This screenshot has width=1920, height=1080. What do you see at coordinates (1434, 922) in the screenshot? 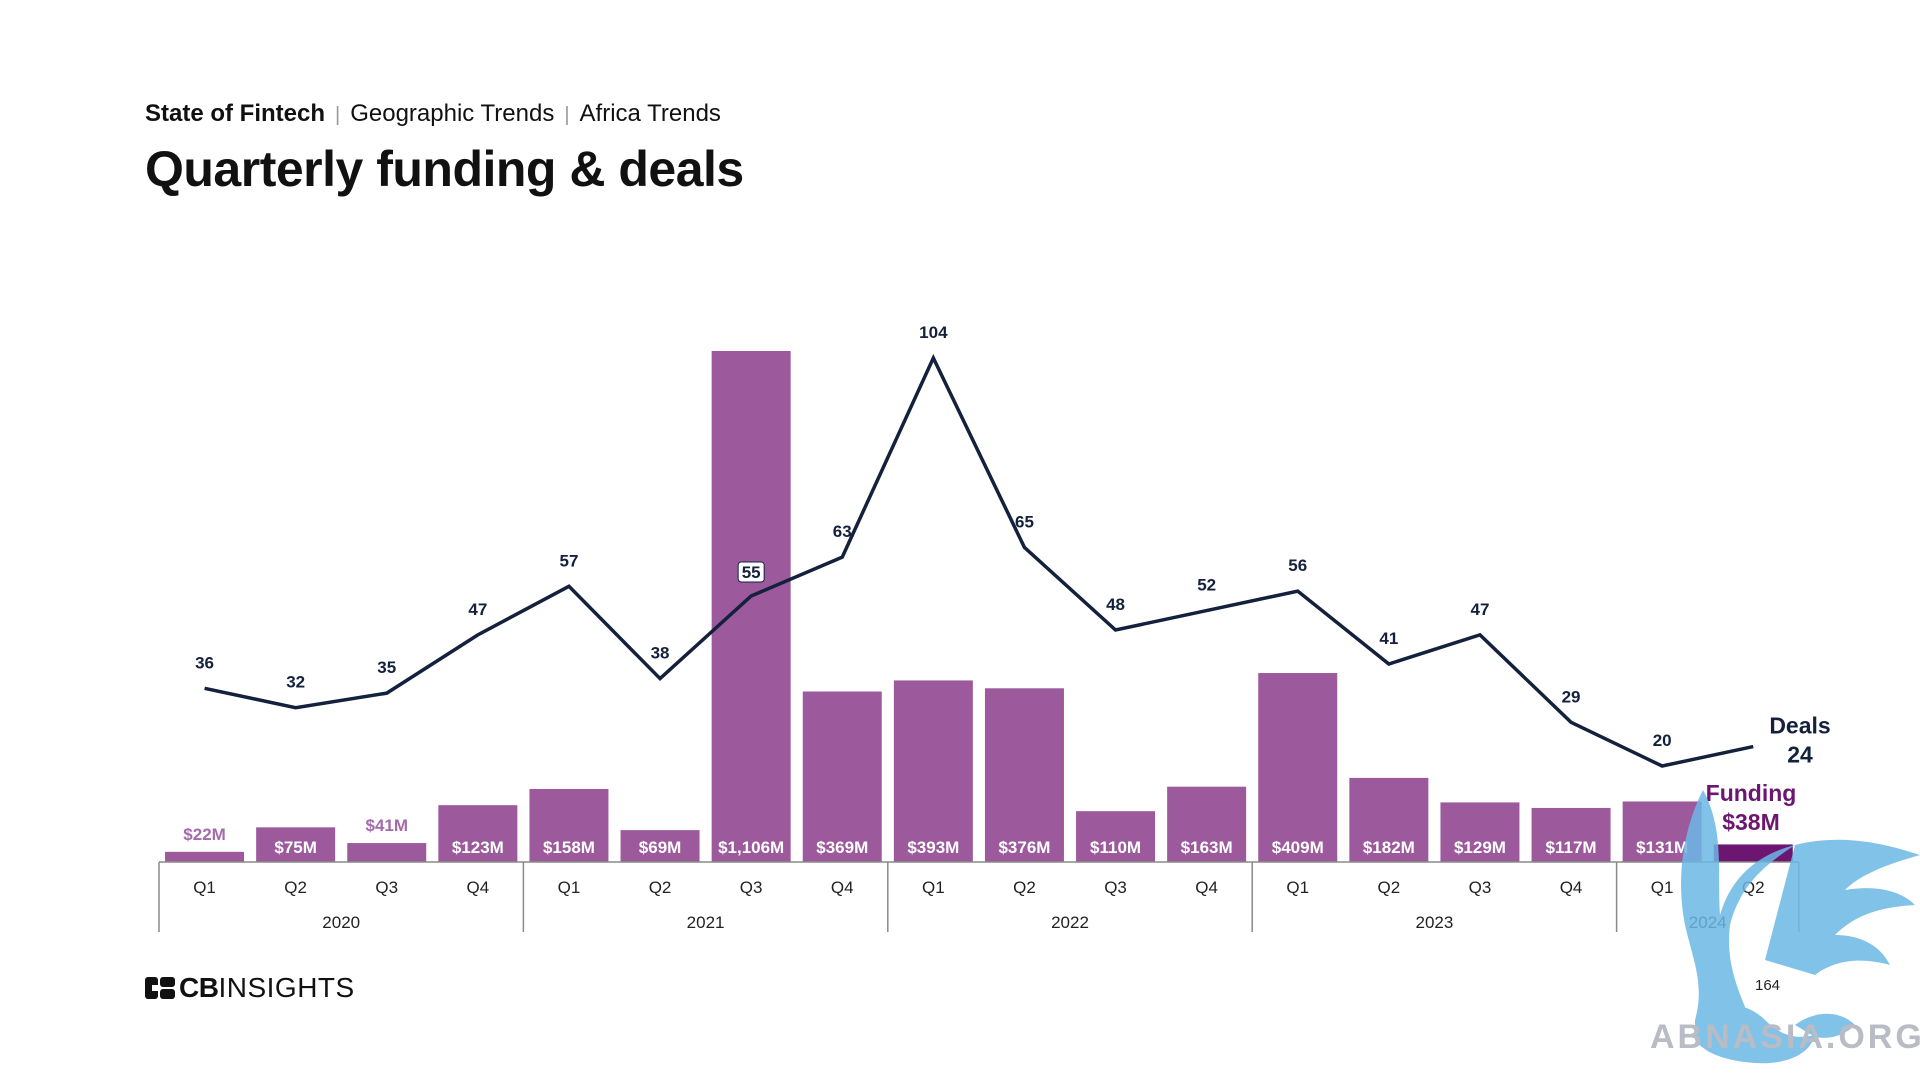
I see `year-tick-label: 2023` at bounding box center [1434, 922].